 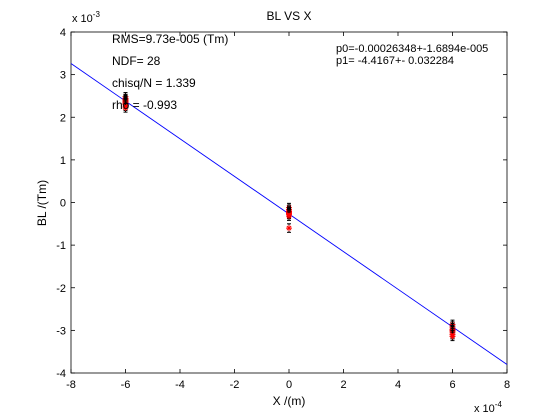 What do you see at coordinates (507, 385) in the screenshot?
I see `x-tick-label: 8` at bounding box center [507, 385].